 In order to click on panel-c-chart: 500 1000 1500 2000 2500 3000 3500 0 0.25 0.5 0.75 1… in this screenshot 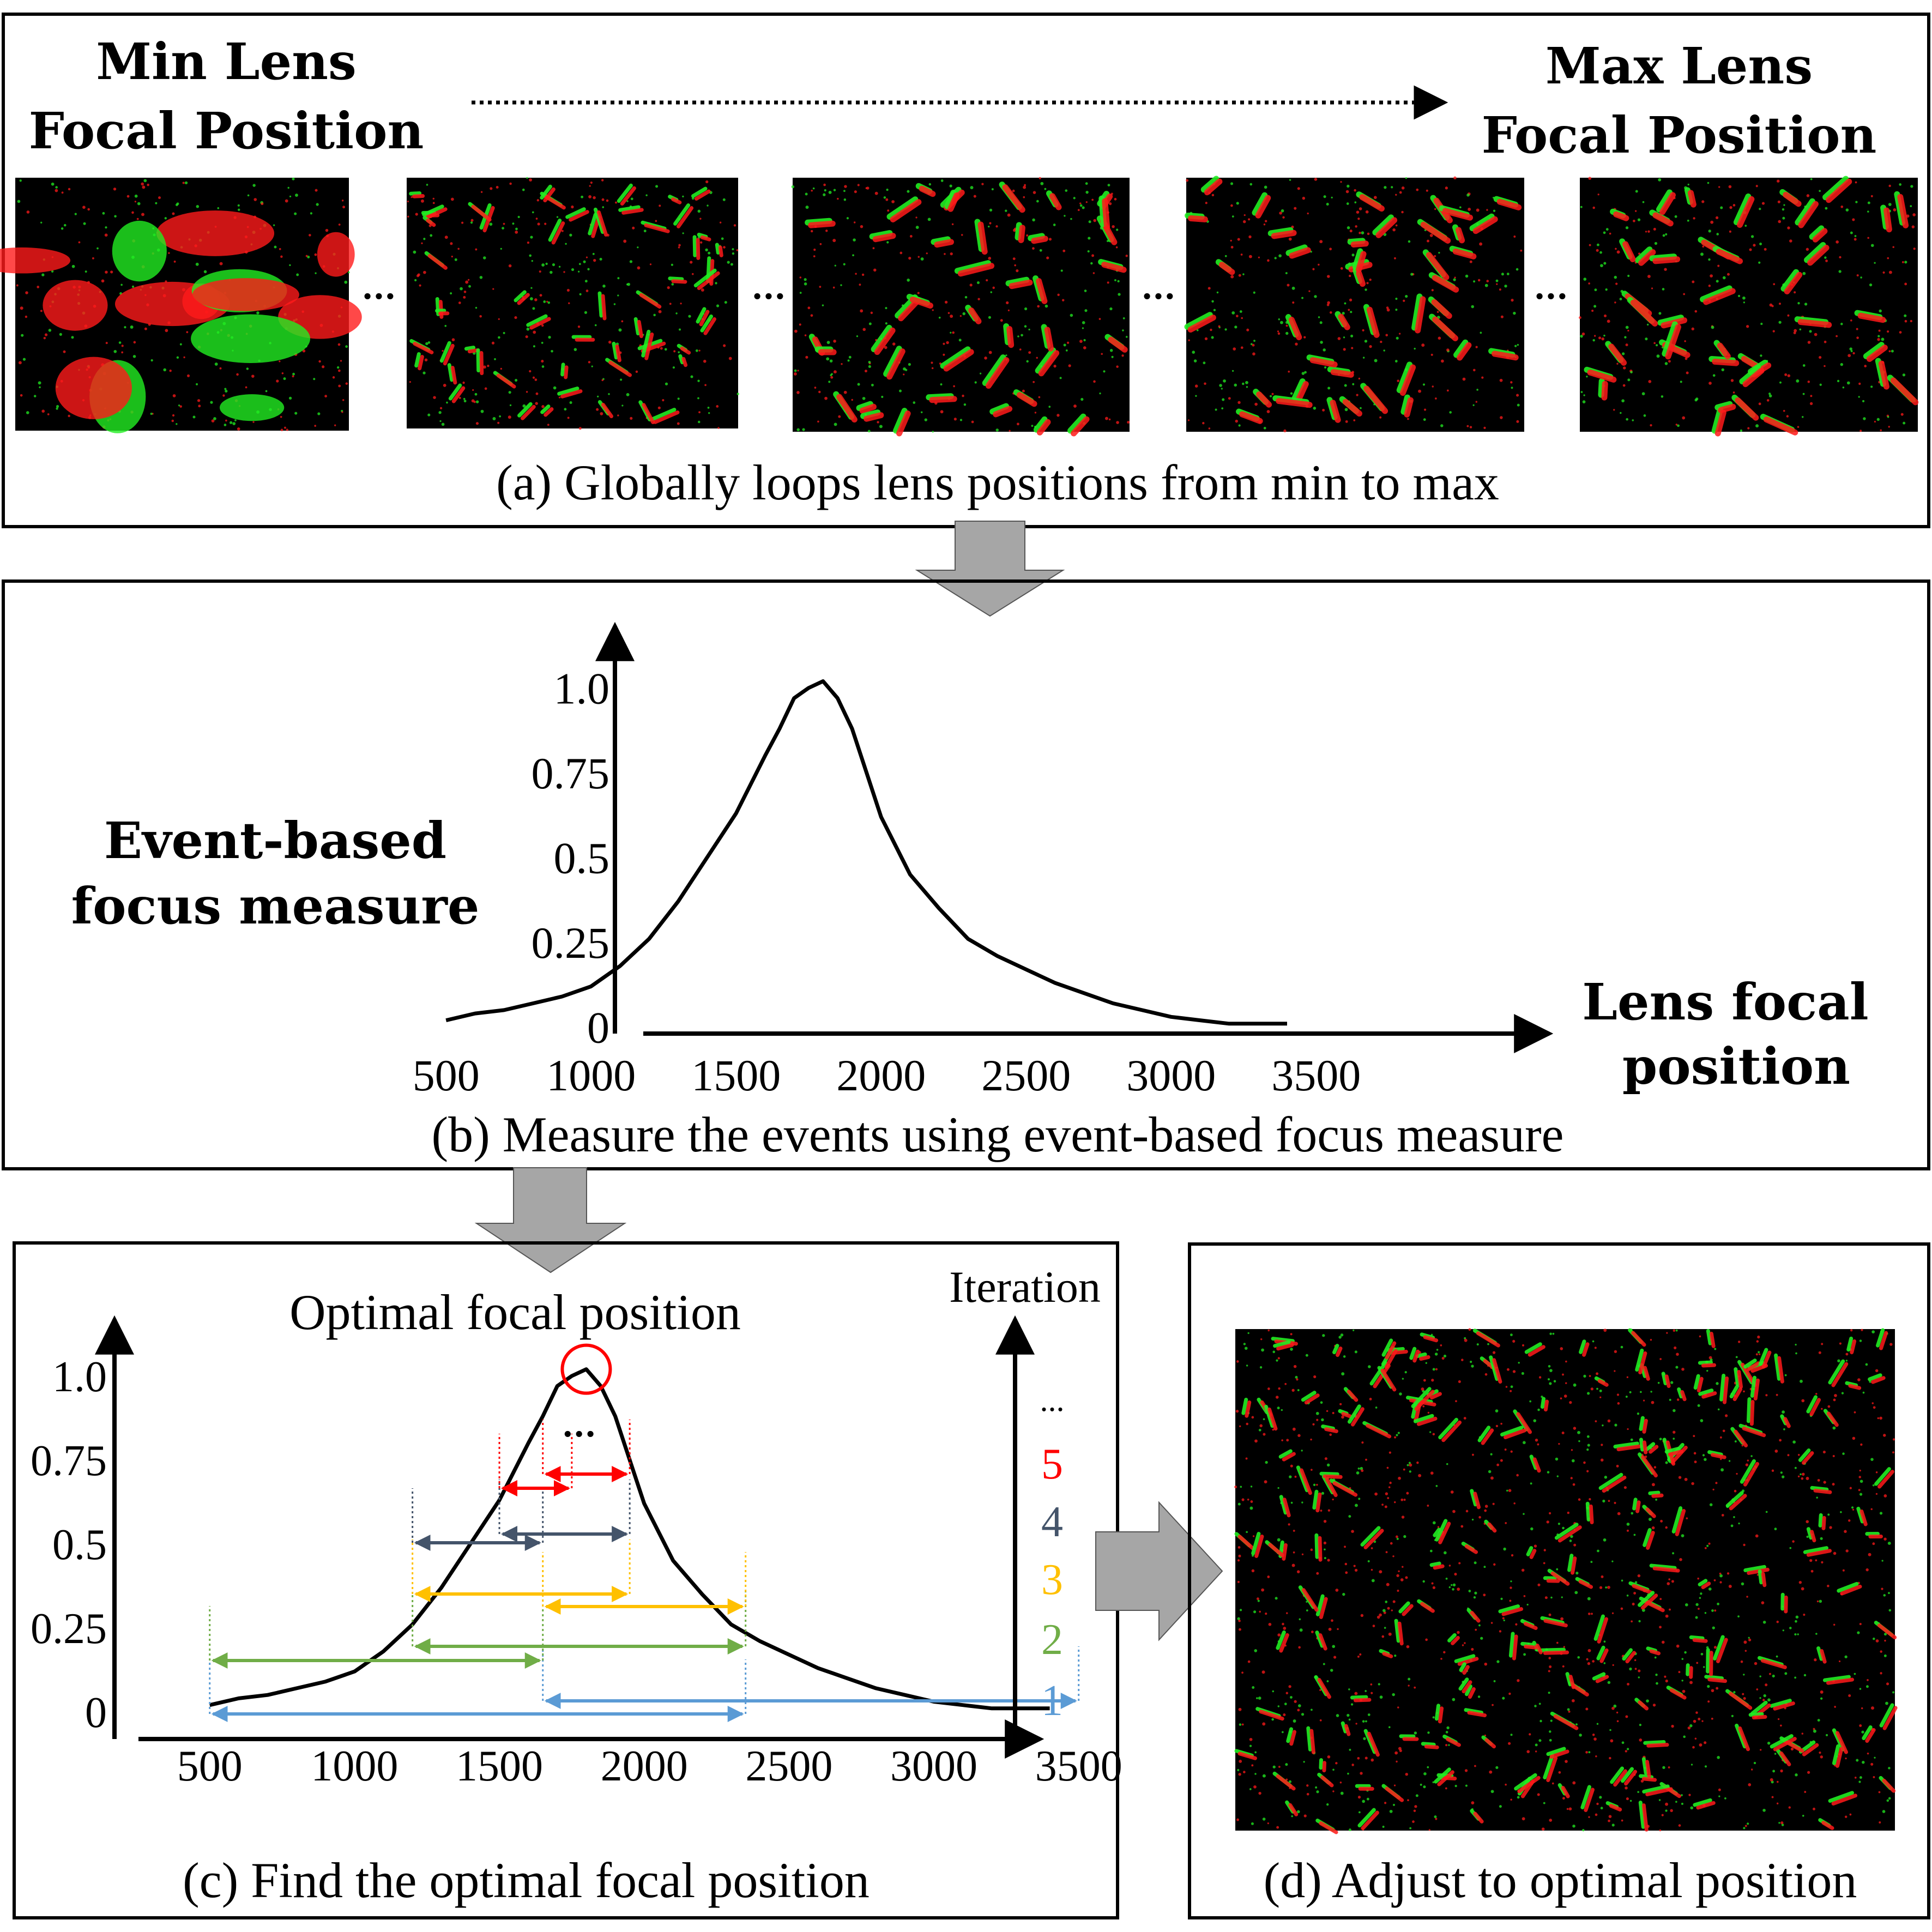, I will do `click(576, 1553)`.